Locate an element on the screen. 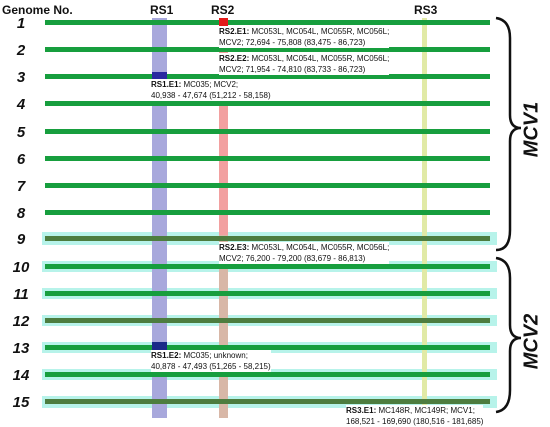  rs1-e1-coords: 40,938 - 47,674 (51,212 - 58,158) is located at coordinates (211, 95).